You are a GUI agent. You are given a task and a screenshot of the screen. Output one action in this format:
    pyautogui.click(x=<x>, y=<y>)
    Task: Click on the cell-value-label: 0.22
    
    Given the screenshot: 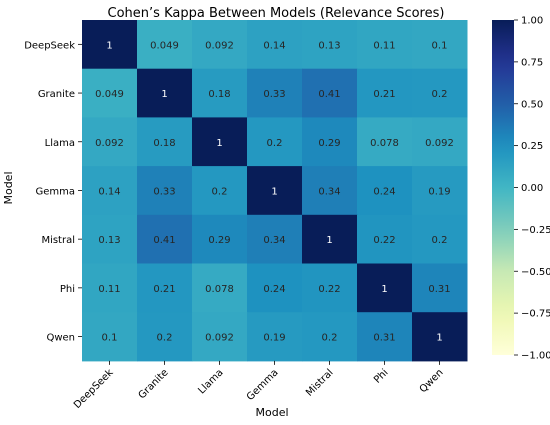 What is the action you would take?
    pyautogui.click(x=384, y=240)
    